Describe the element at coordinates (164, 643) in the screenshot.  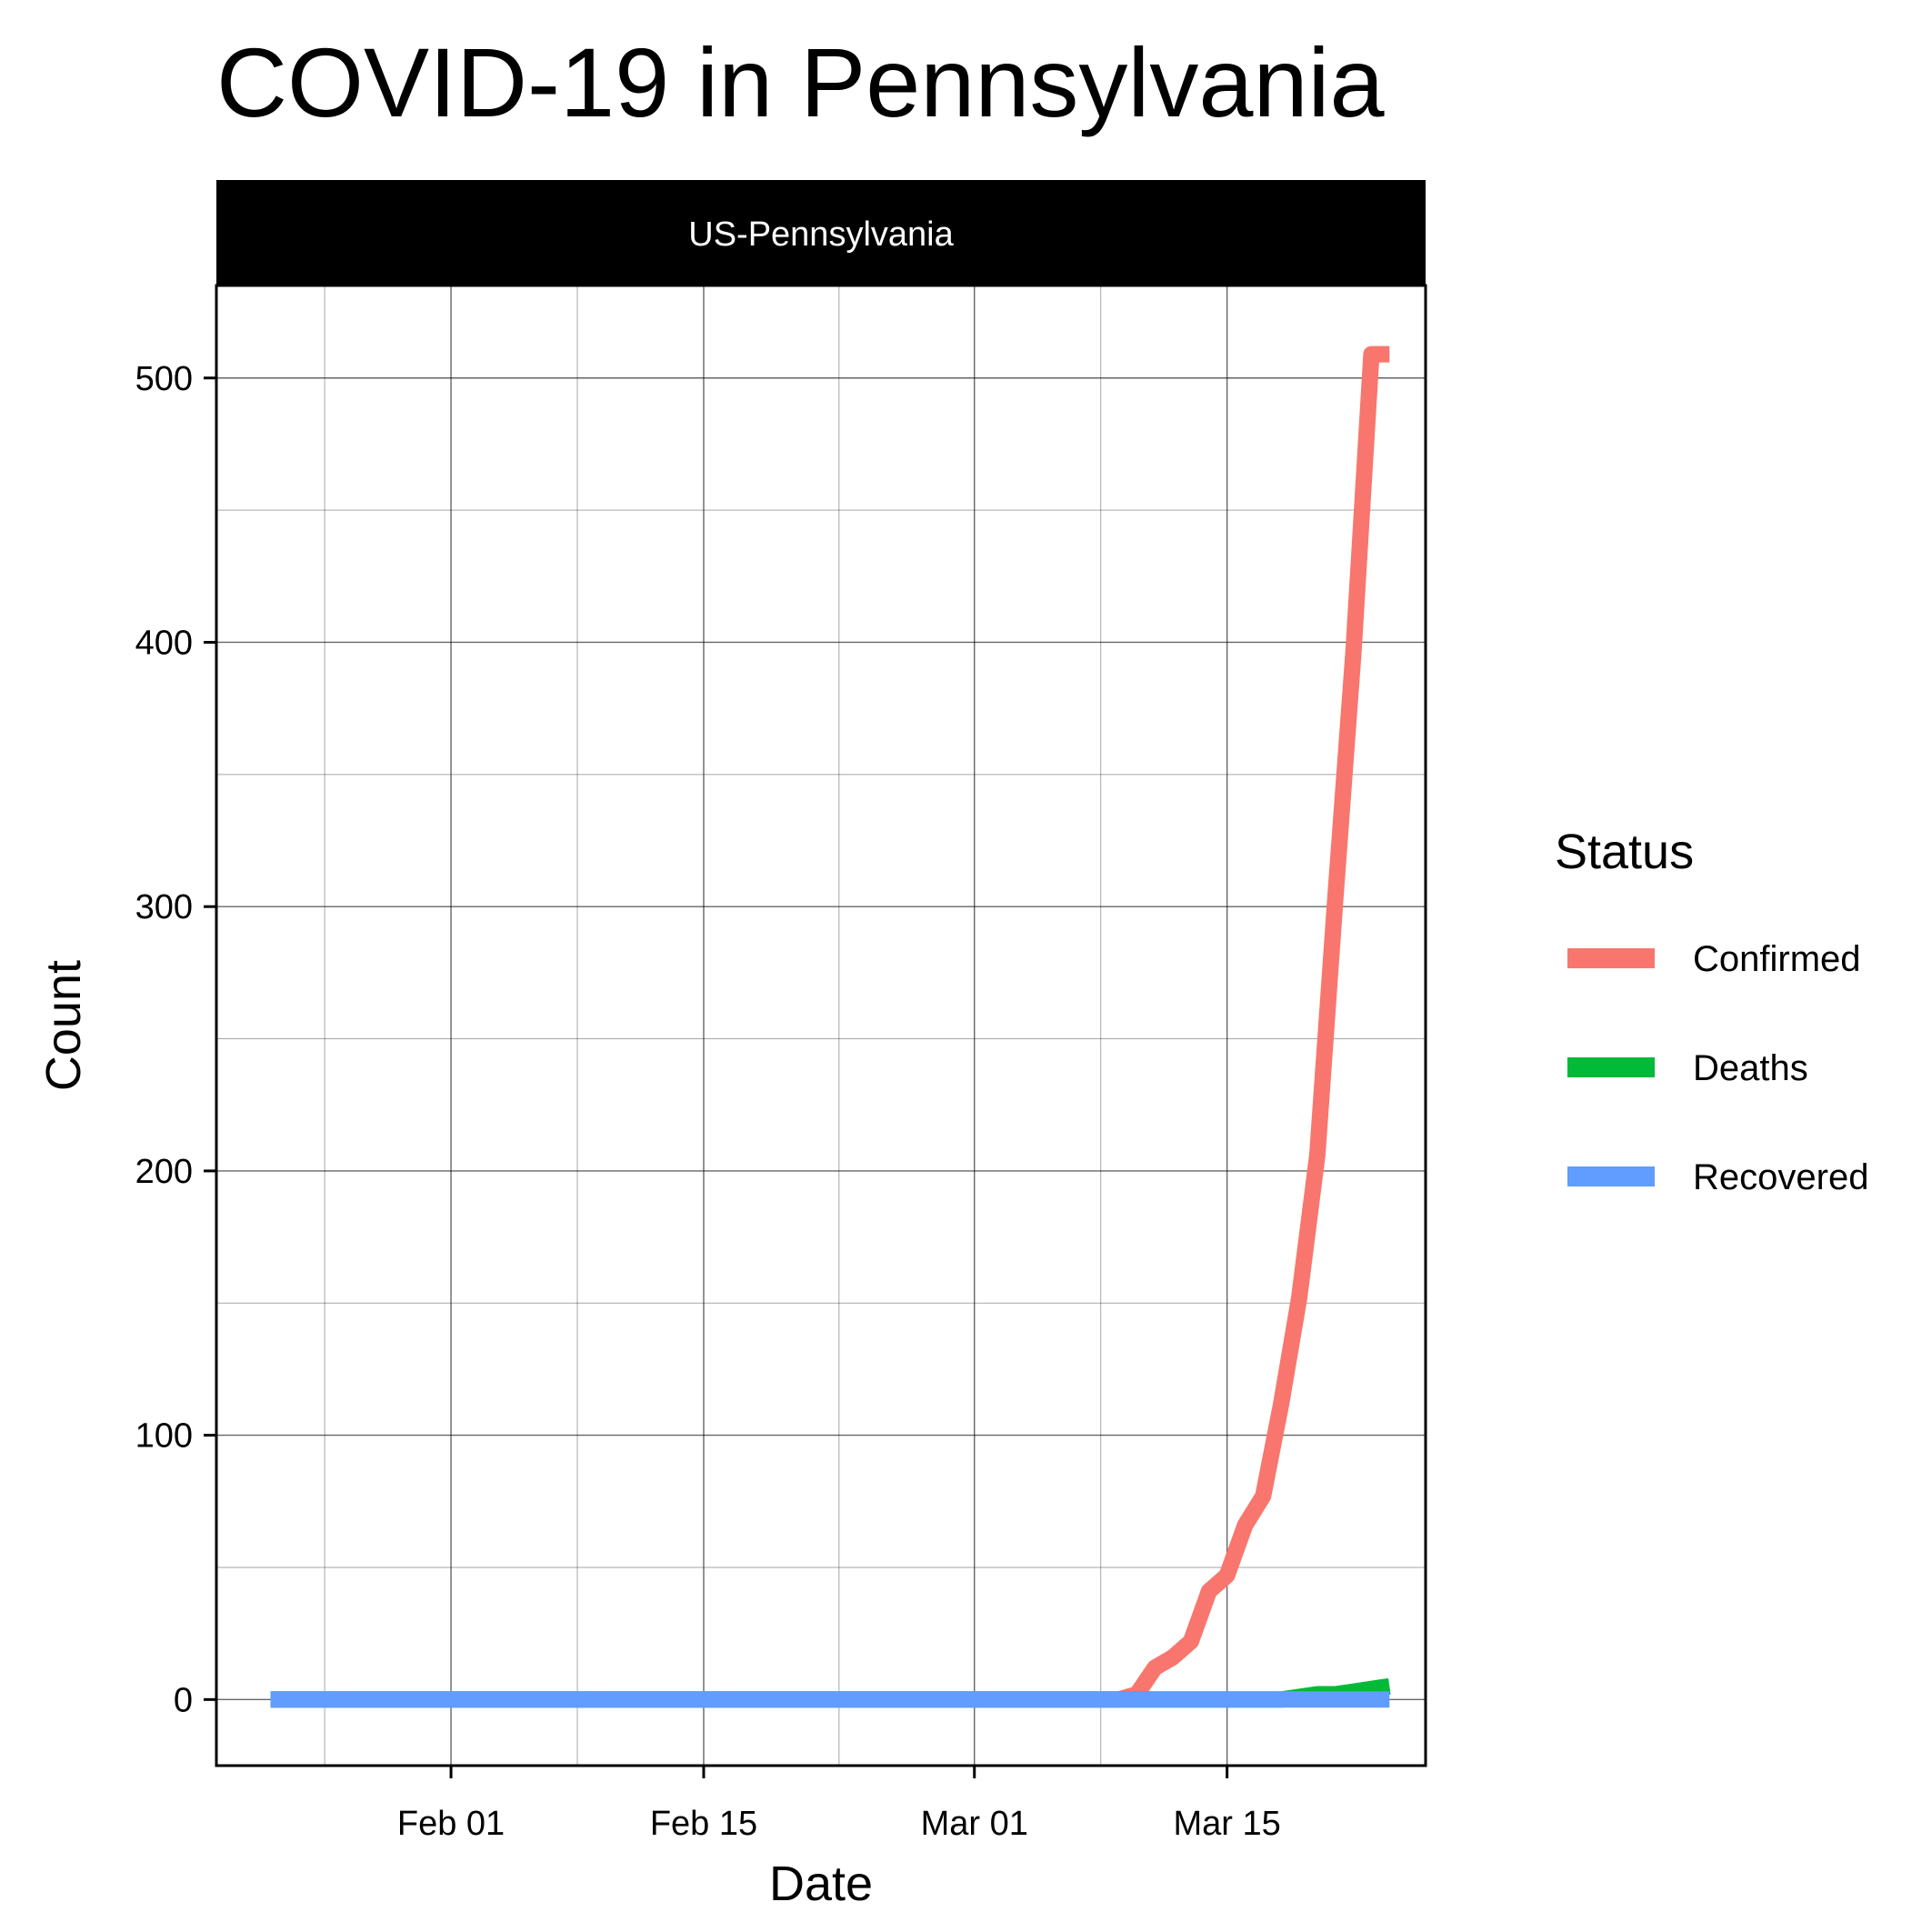
I see `y-tick-label-4: 400` at that location.